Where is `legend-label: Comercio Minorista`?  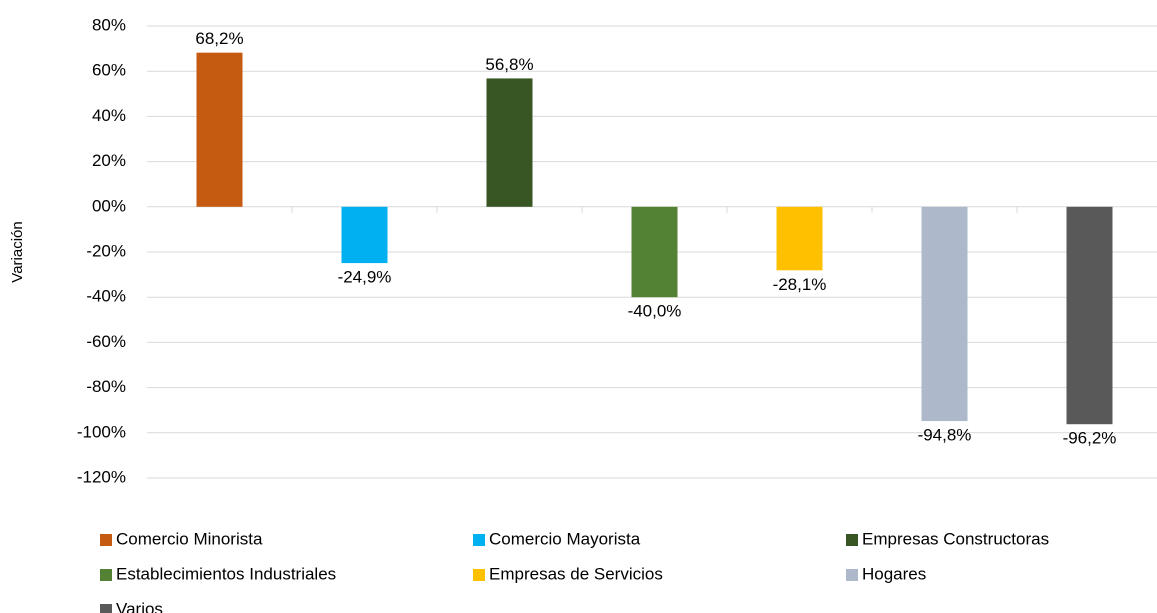
legend-label: Comercio Minorista is located at coordinates (189, 538).